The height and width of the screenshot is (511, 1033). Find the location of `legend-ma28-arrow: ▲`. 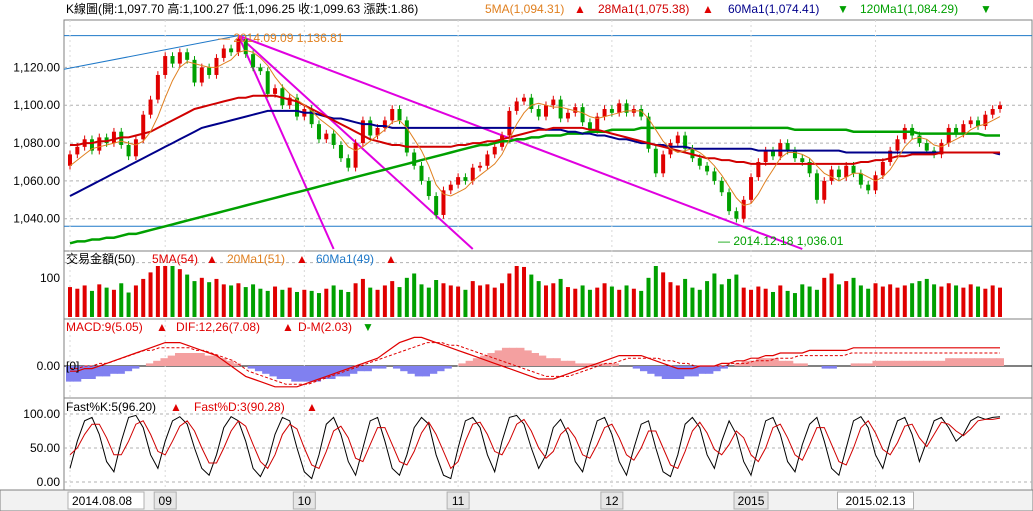

legend-ma28-arrow: ▲ is located at coordinates (708, 9).